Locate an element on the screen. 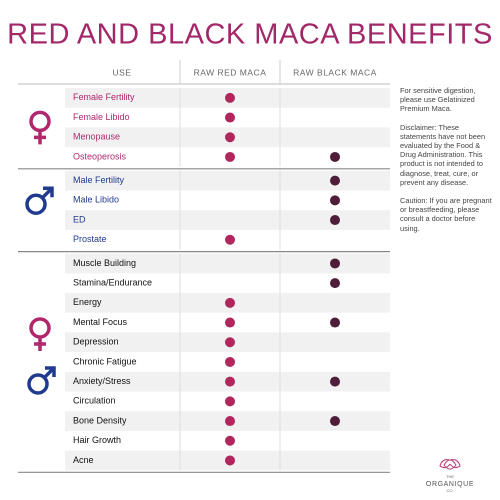  row-label: Depression is located at coordinates (96, 342).